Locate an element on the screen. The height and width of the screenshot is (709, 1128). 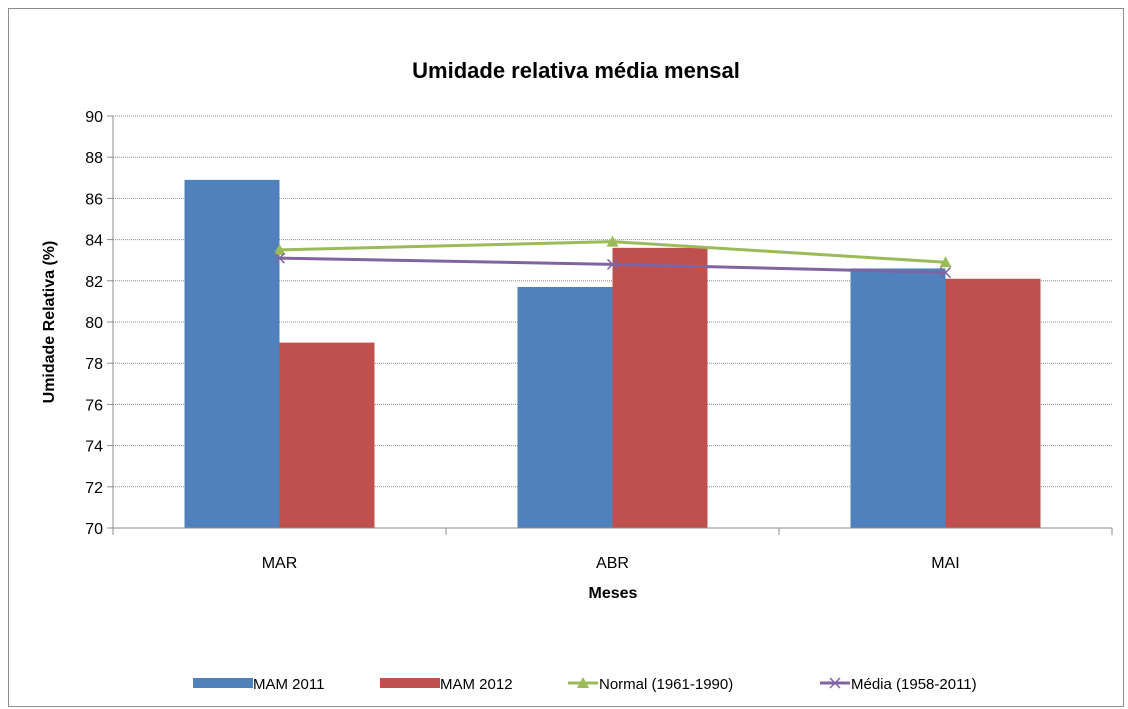
y-tick-label: 76 is located at coordinates (94, 405).